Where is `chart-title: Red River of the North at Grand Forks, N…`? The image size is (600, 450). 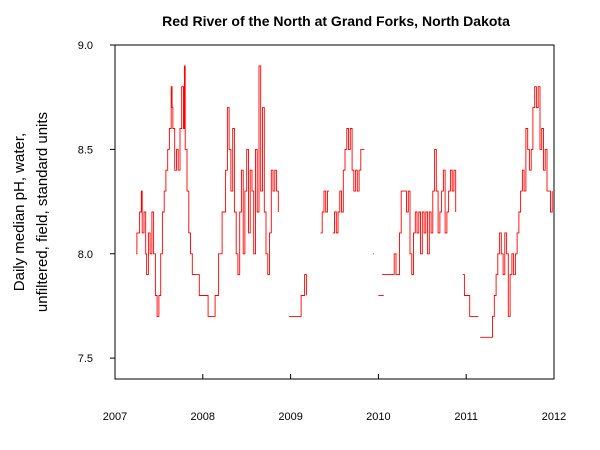
chart-title: Red River of the North at Grand Forks, N… is located at coordinates (336, 21).